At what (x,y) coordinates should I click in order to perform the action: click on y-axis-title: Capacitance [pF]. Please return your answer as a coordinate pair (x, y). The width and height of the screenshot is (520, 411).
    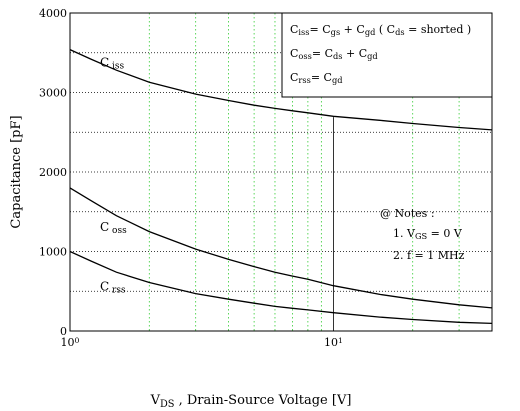
    Looking at the image, I should click on (16, 171).